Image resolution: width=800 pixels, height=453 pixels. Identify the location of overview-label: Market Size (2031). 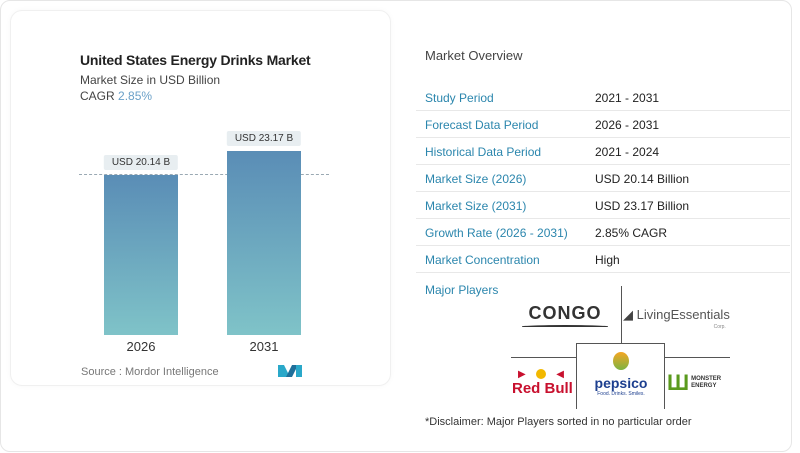
(476, 206).